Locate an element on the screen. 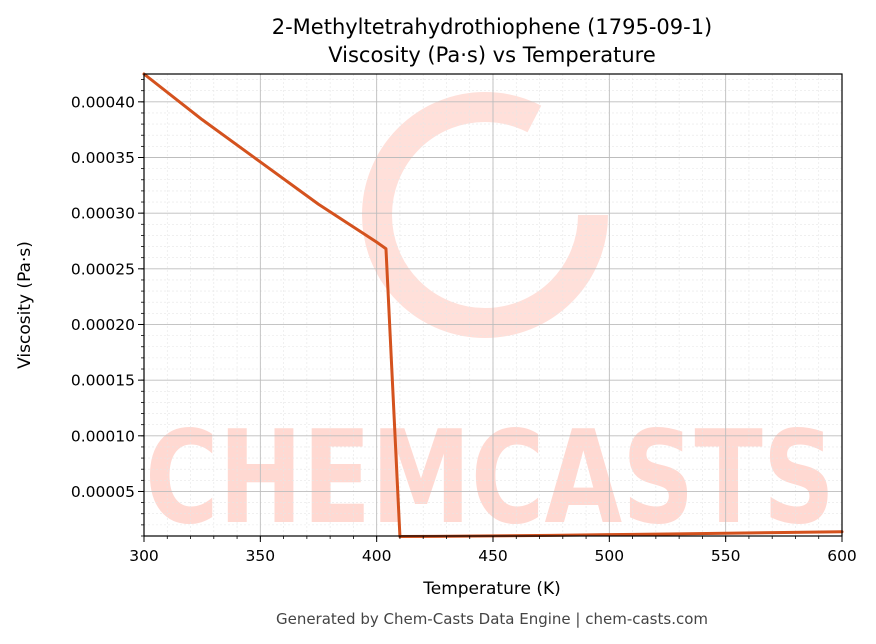  y-tick-label: 0.00010 is located at coordinates (103, 436).